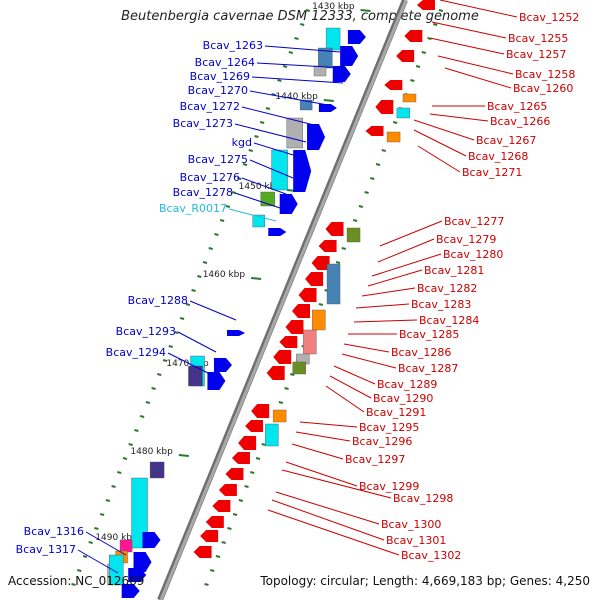 The width and height of the screenshot is (600, 600). What do you see at coordinates (498, 156) in the screenshot?
I see `gene-label-right: Bcav_1268` at bounding box center [498, 156].